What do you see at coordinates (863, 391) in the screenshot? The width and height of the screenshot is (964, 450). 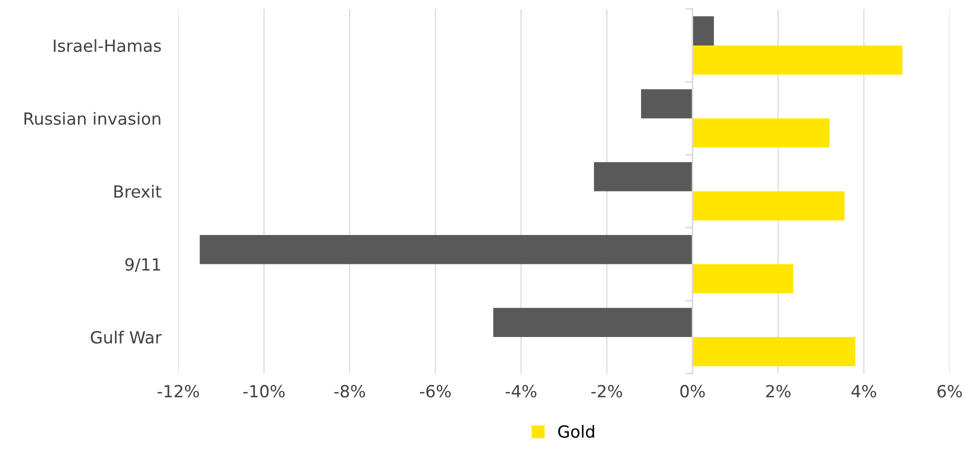 I see `x-tick-label: 4%` at bounding box center [863, 391].